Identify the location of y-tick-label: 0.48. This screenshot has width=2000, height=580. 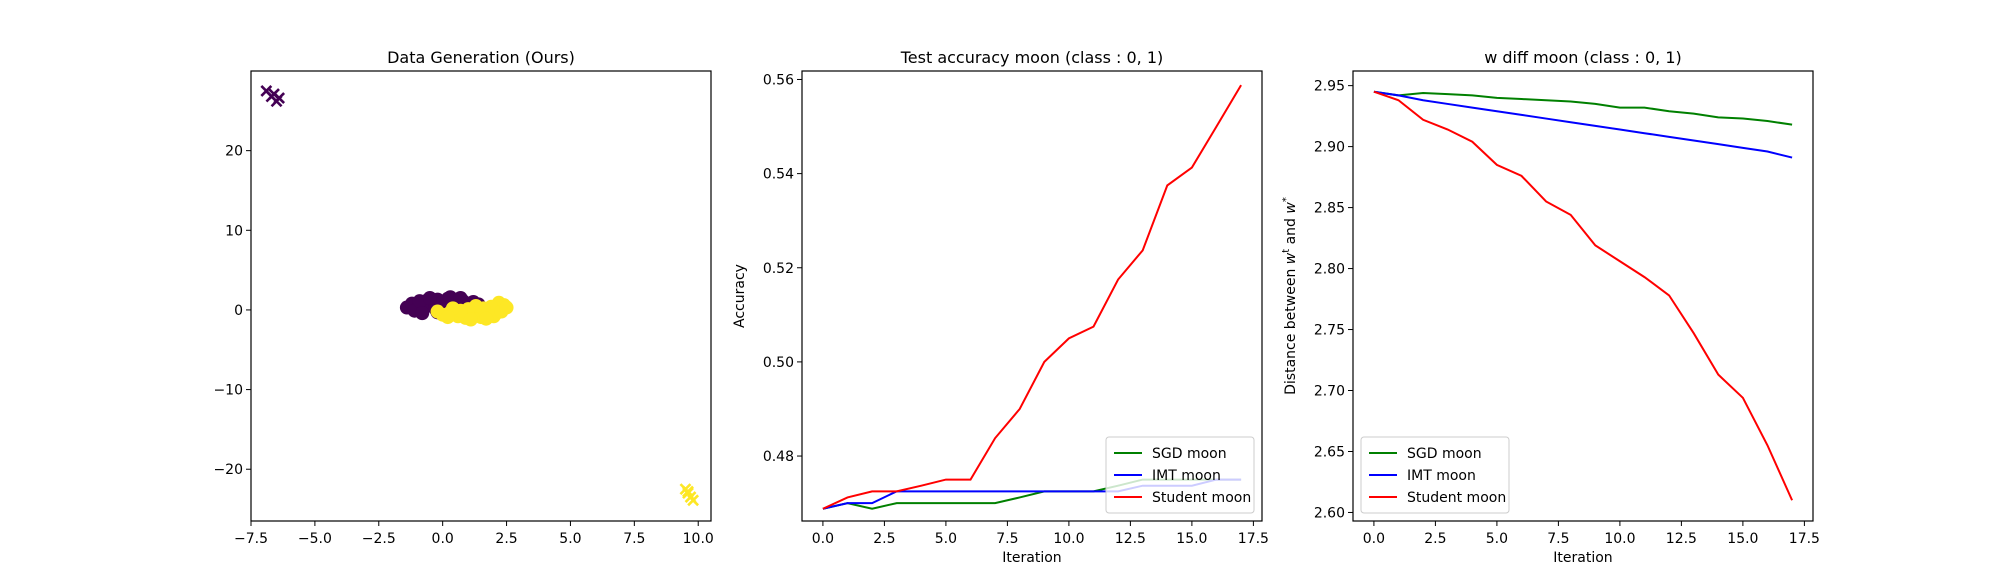
(778, 457).